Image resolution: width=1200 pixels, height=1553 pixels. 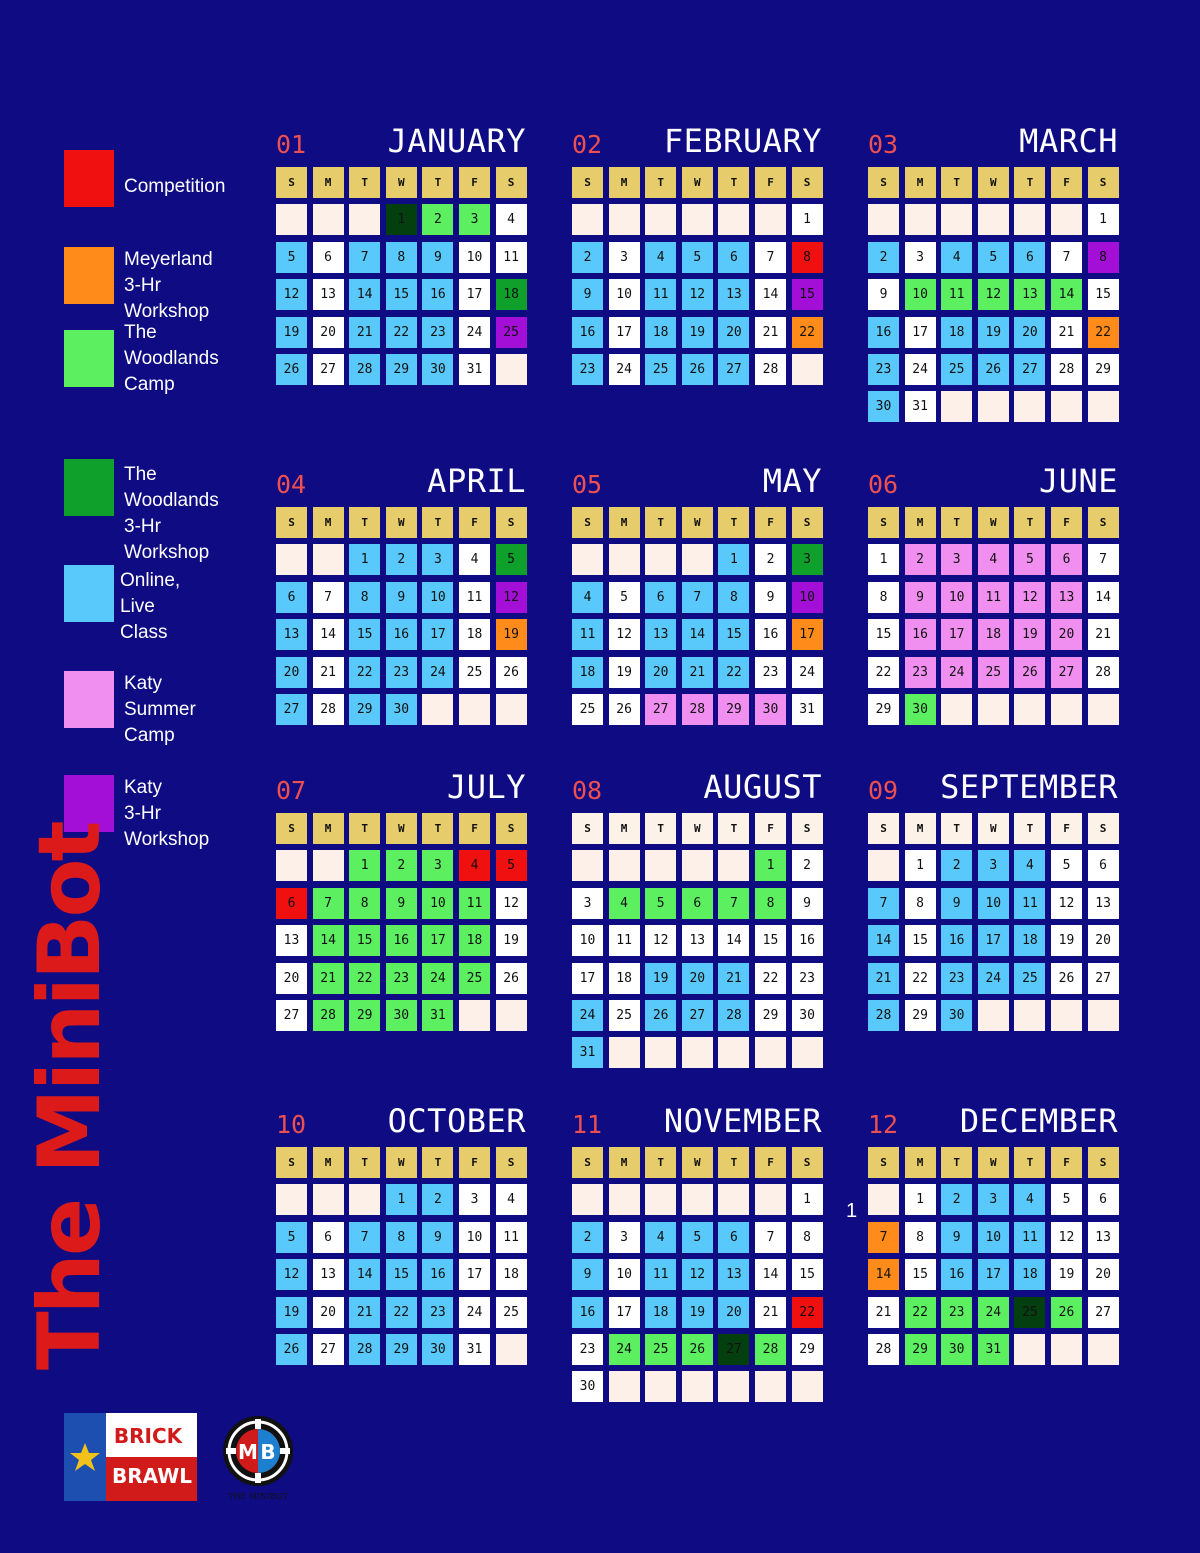 What do you see at coordinates (150, 606) in the screenshot?
I see `legend-label: Online, Live Class` at bounding box center [150, 606].